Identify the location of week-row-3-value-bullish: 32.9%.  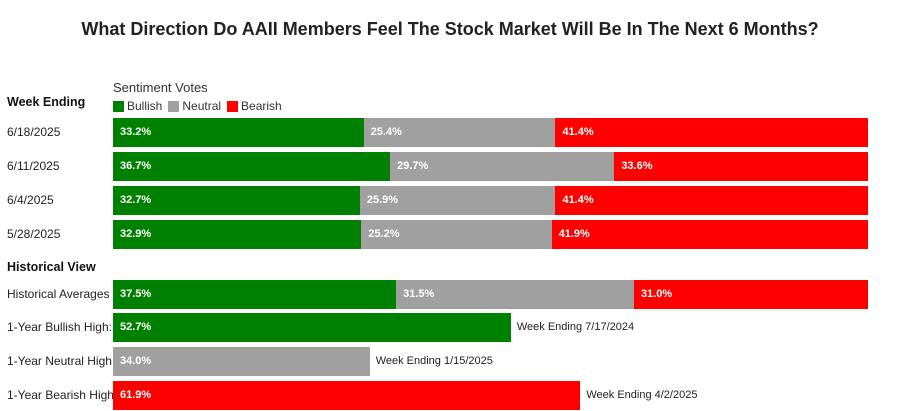
(136, 234).